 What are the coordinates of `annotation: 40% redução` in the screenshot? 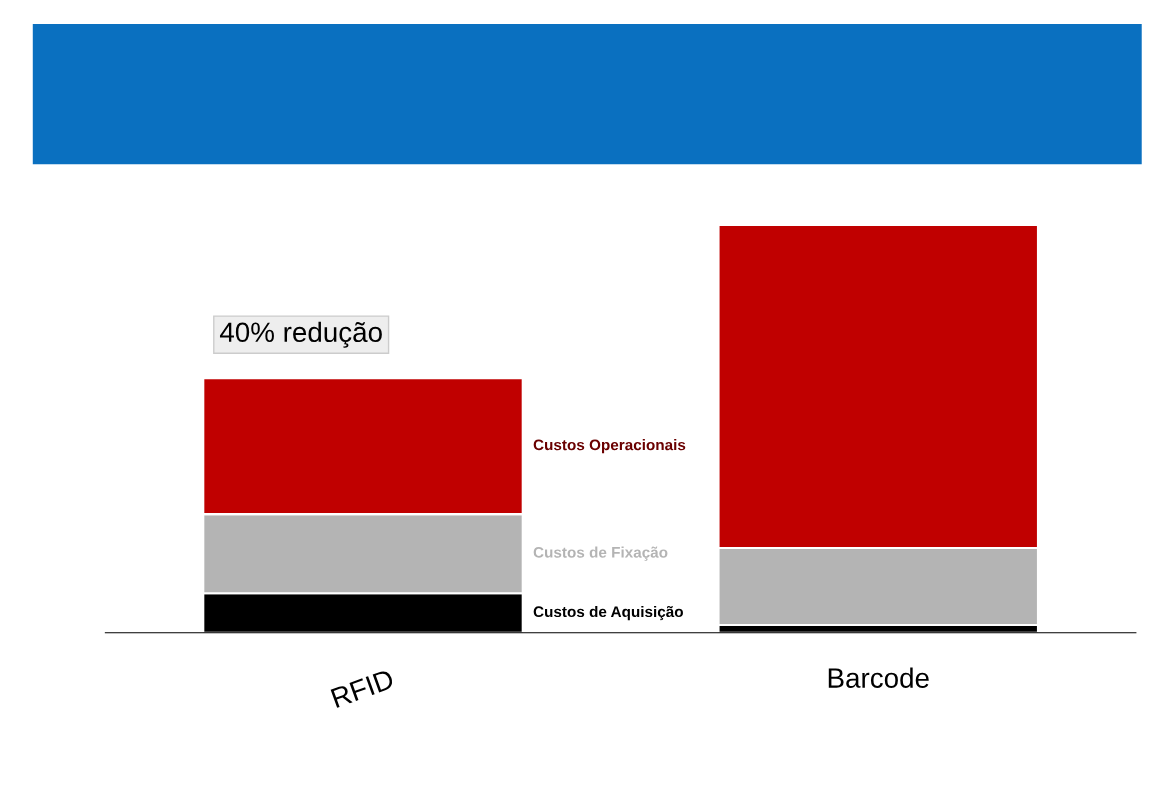 It's located at (300, 334).